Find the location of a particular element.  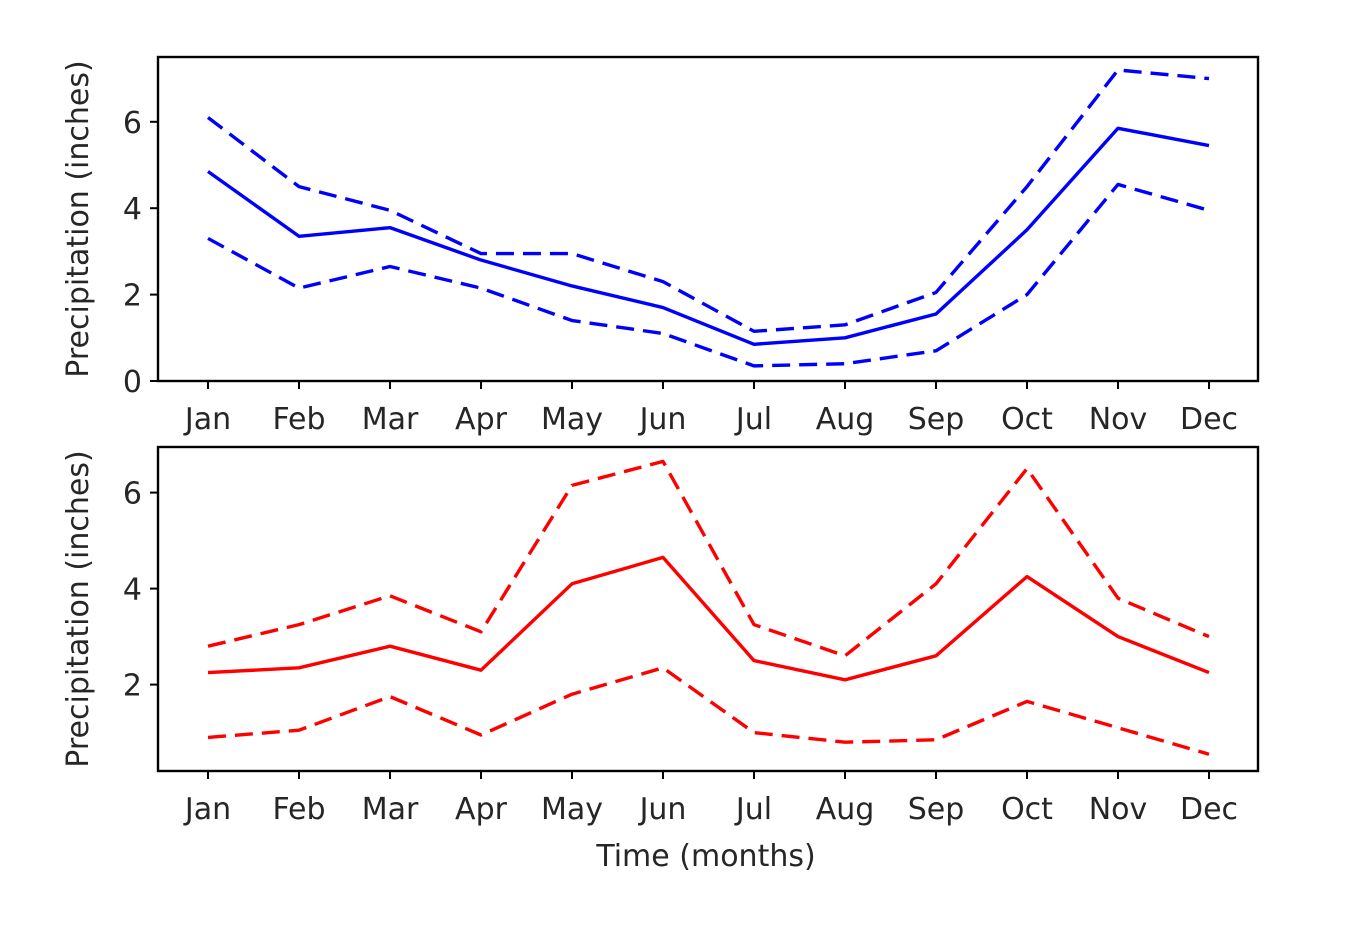

y-tick-label: 0 is located at coordinates (132, 382).